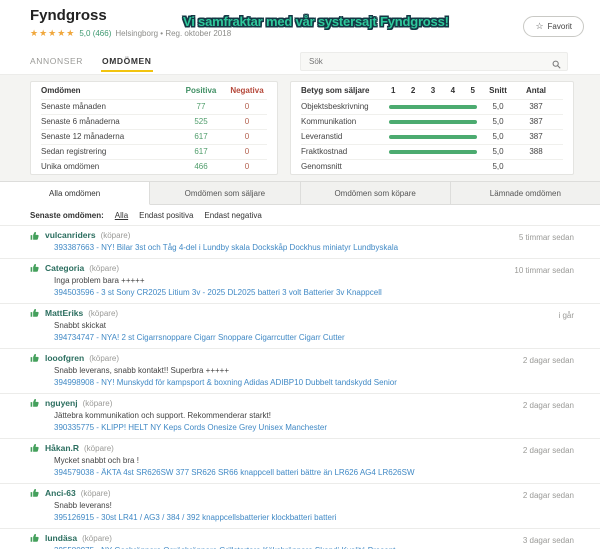 The height and width of the screenshot is (549, 600). Describe the element at coordinates (201, 90) in the screenshot. I see `counts-col-positive: Positiva` at that location.